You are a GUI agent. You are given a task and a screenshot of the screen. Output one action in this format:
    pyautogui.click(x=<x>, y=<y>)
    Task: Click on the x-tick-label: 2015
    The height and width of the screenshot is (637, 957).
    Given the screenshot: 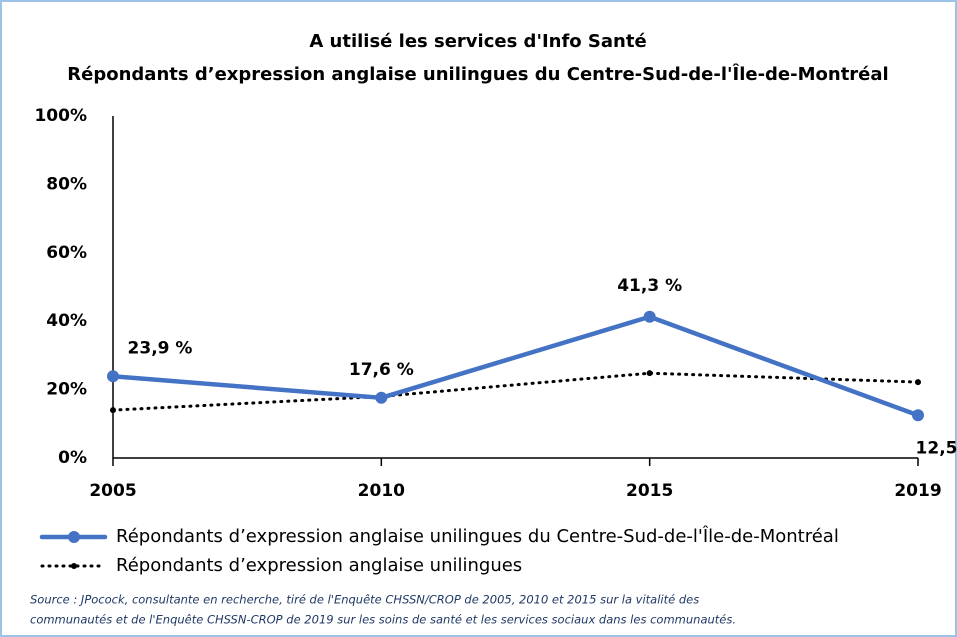 What is the action you would take?
    pyautogui.click(x=649, y=491)
    